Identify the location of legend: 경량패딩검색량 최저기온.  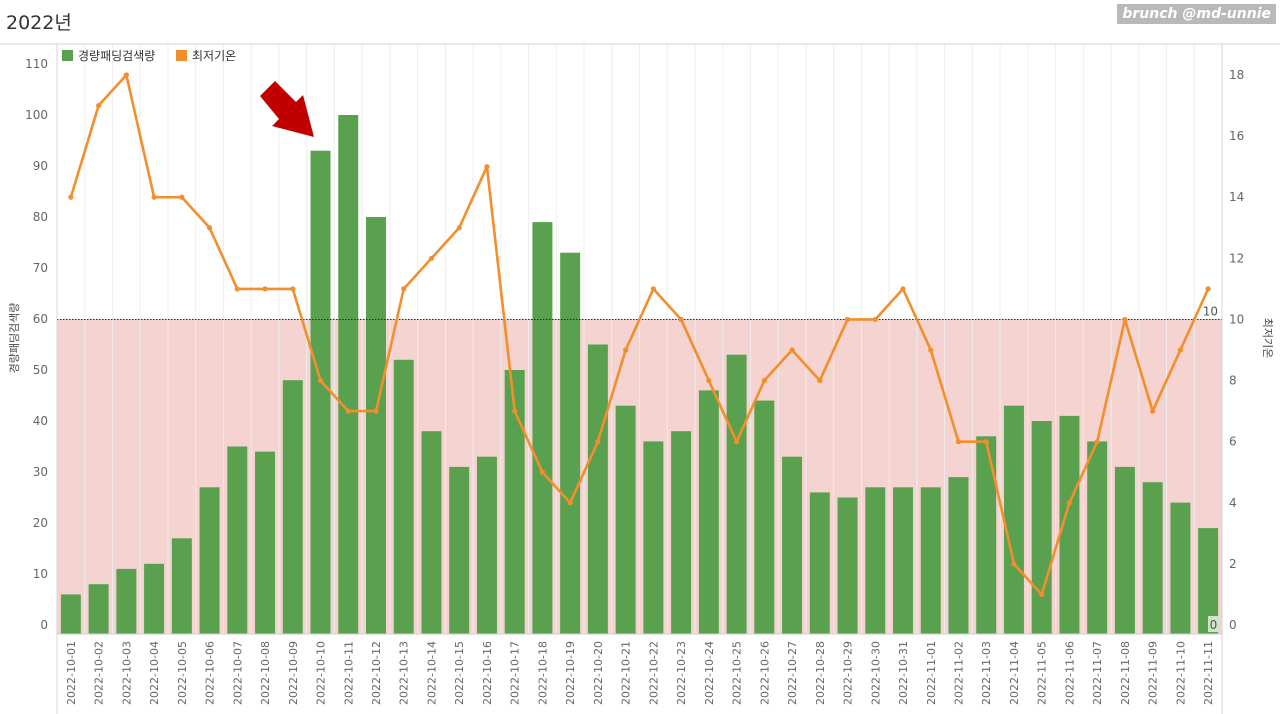
(149, 56).